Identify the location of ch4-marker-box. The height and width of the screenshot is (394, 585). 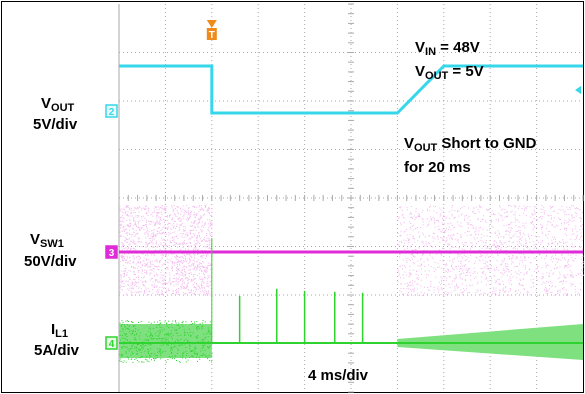
(111, 343).